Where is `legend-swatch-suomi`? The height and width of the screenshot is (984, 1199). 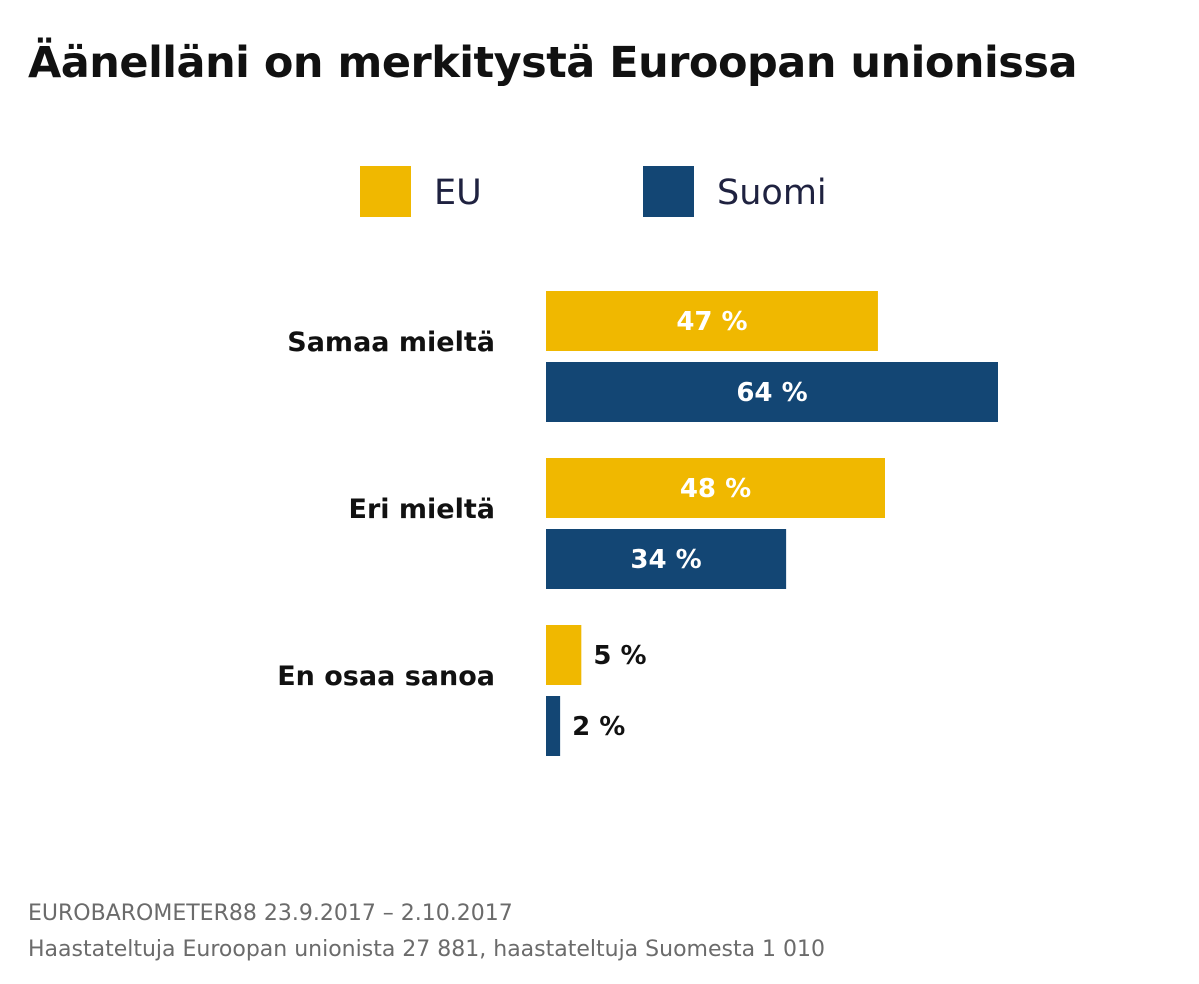 legend-swatch-suomi is located at coordinates (668, 191).